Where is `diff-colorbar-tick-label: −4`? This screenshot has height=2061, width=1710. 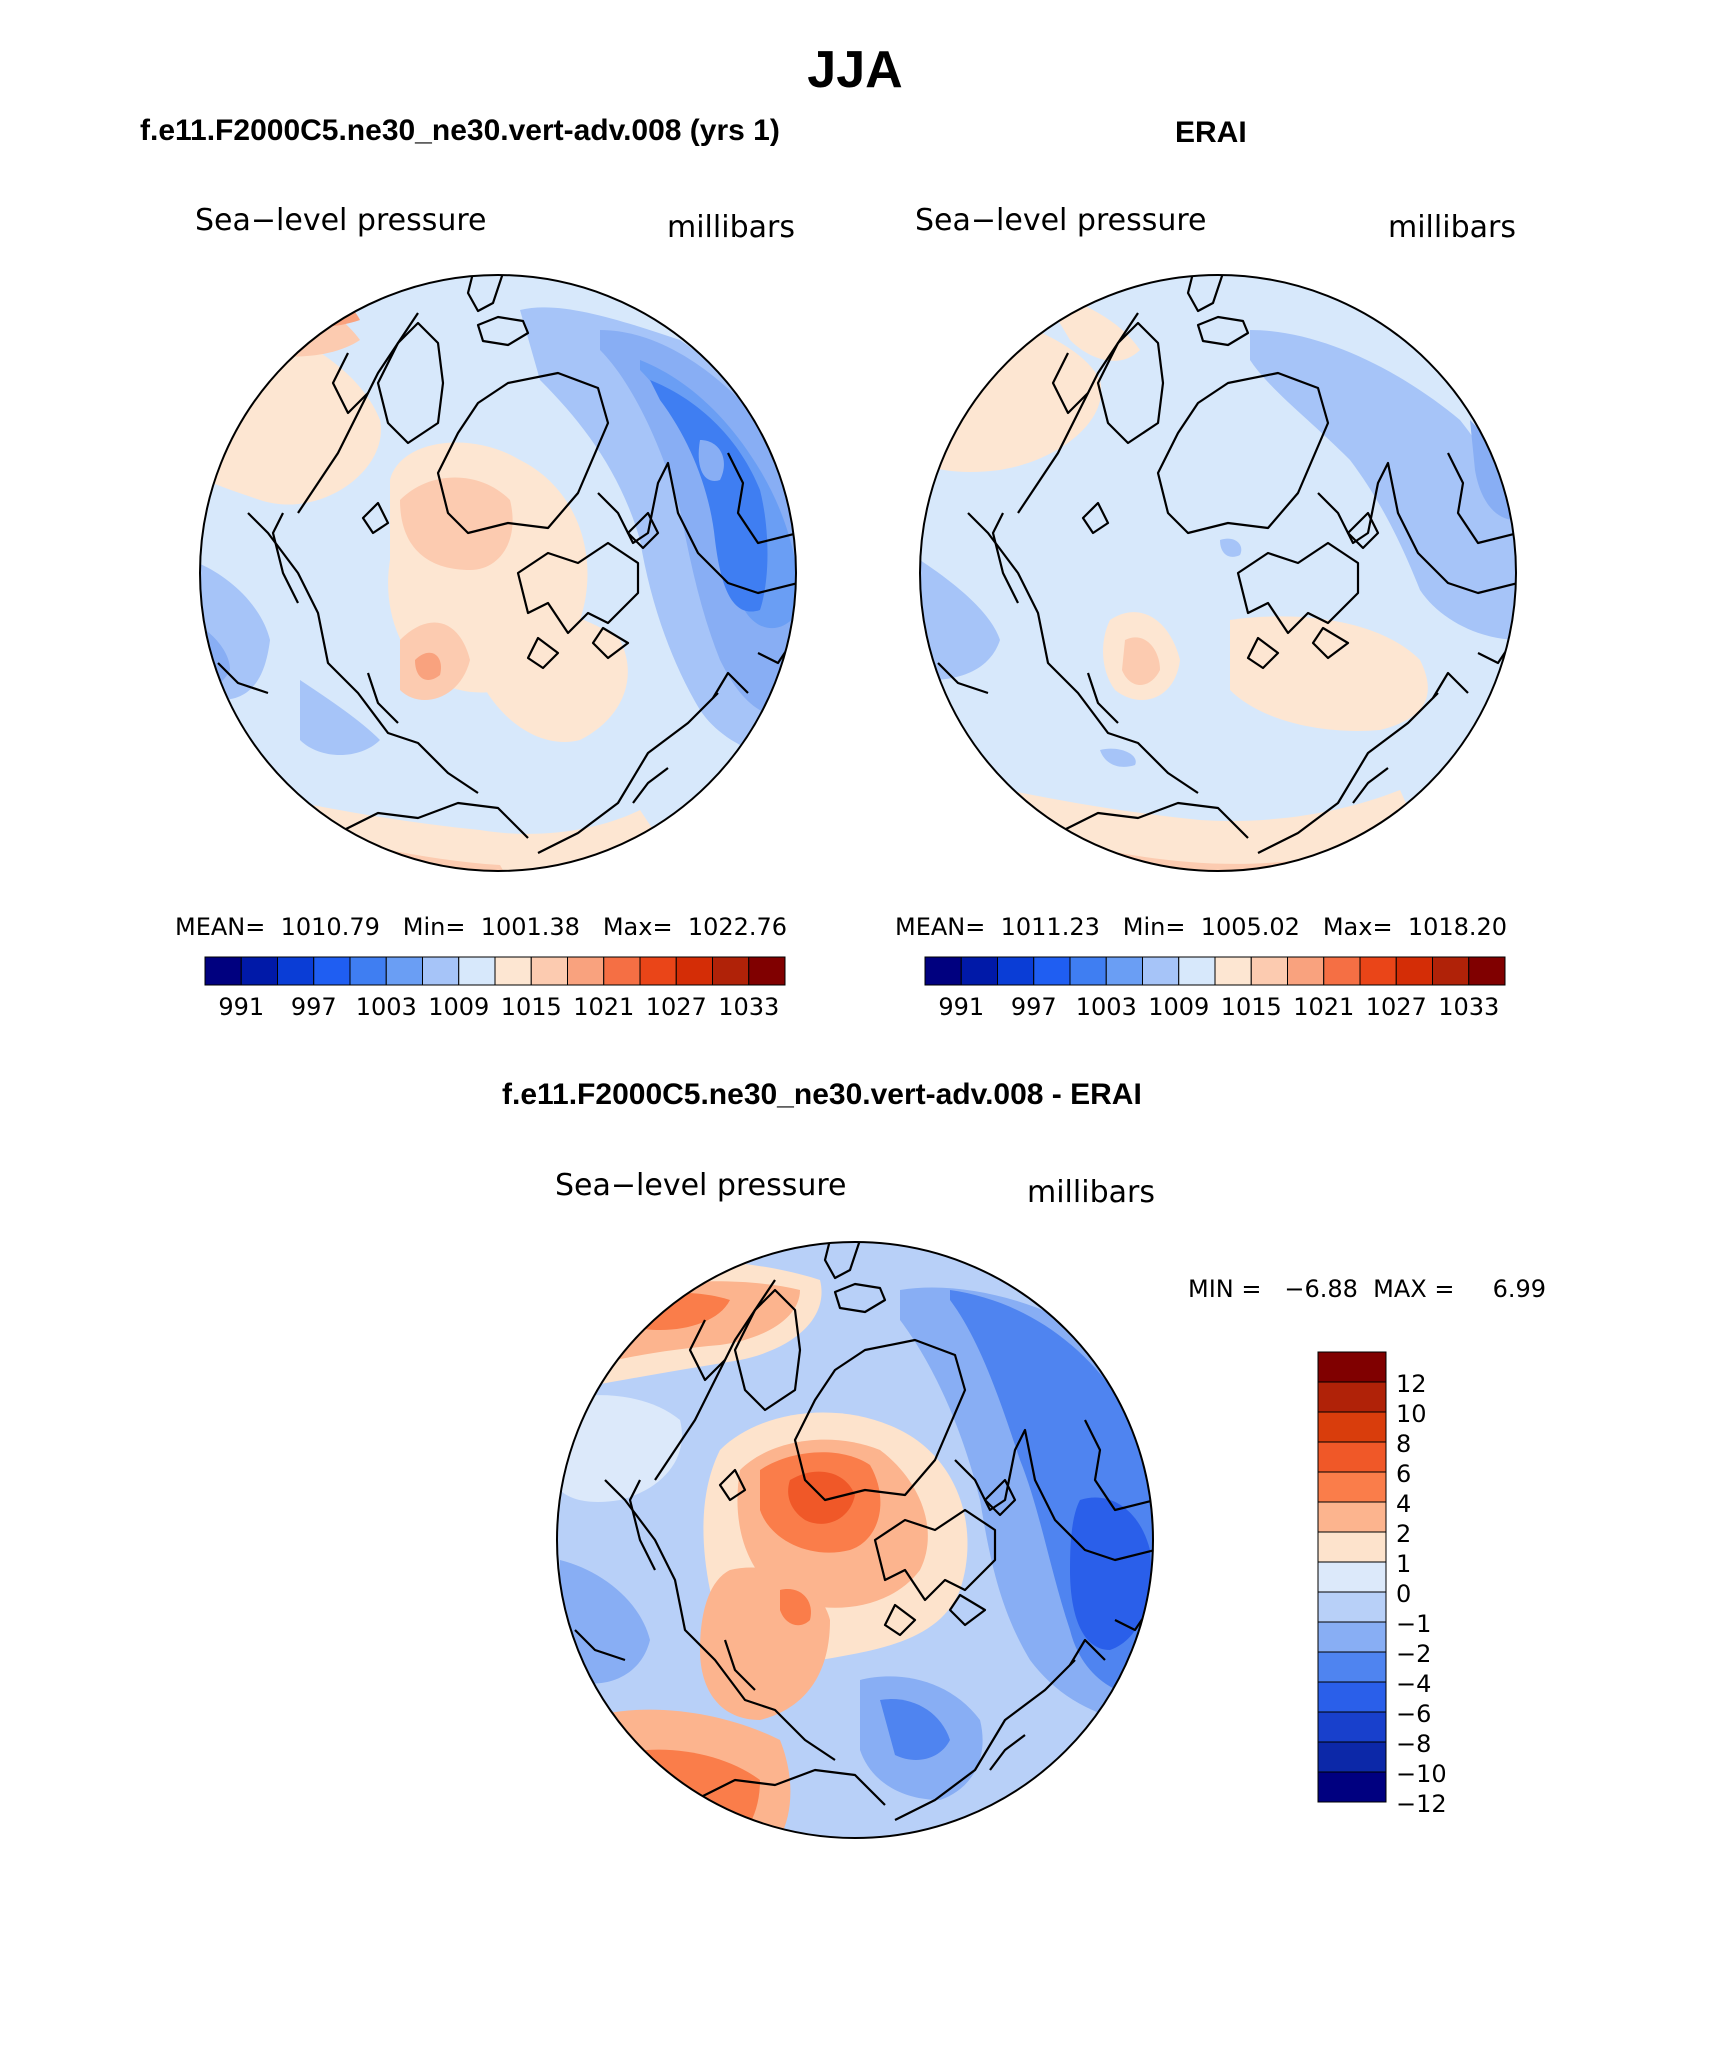 diff-colorbar-tick-label: −4 is located at coordinates (1414, 1684).